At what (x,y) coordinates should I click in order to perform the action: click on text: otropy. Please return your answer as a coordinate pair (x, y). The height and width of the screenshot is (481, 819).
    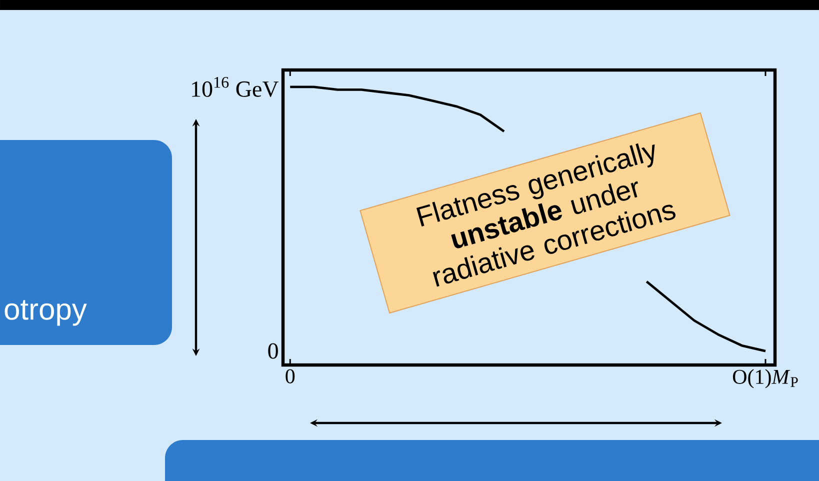
    Looking at the image, I should click on (45, 313).